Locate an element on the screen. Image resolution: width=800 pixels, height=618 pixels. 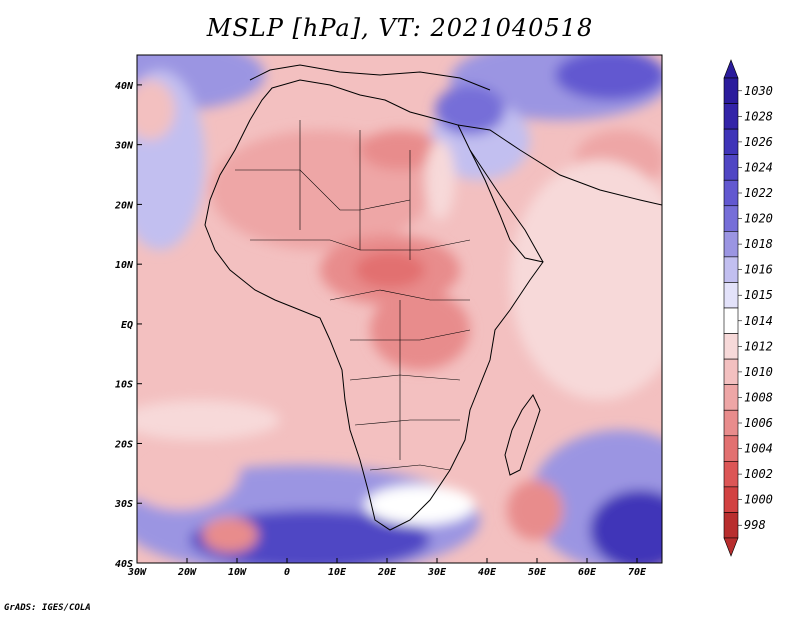
latitude-axis: 40N 30N 20N 10N EQ 10S 20S 30S 40S is located at coordinates (128, 325).